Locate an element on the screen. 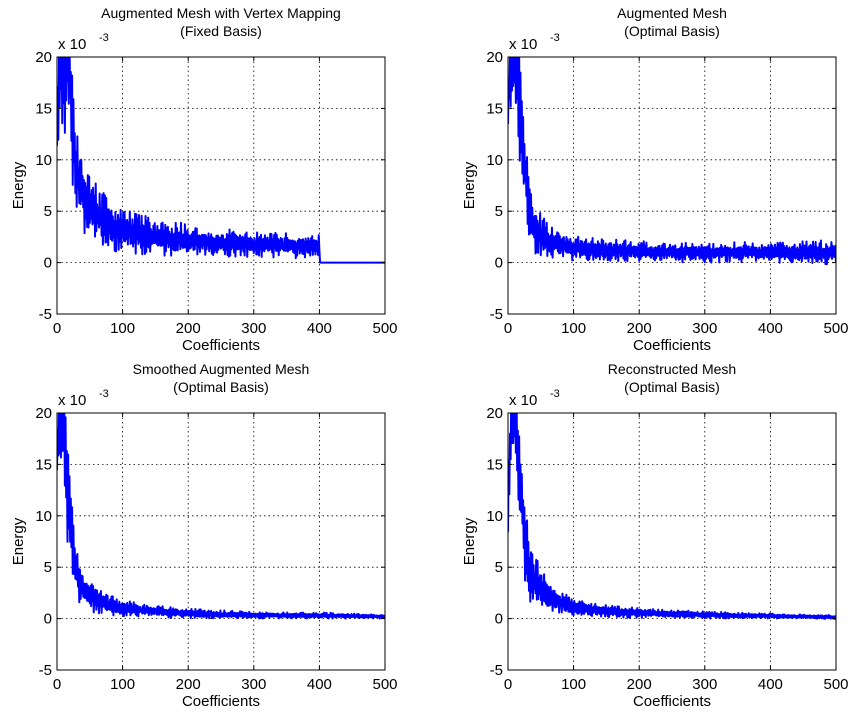 This screenshot has width=852, height=719. chart-subtitle: (Fixed Basis) is located at coordinates (221, 31).